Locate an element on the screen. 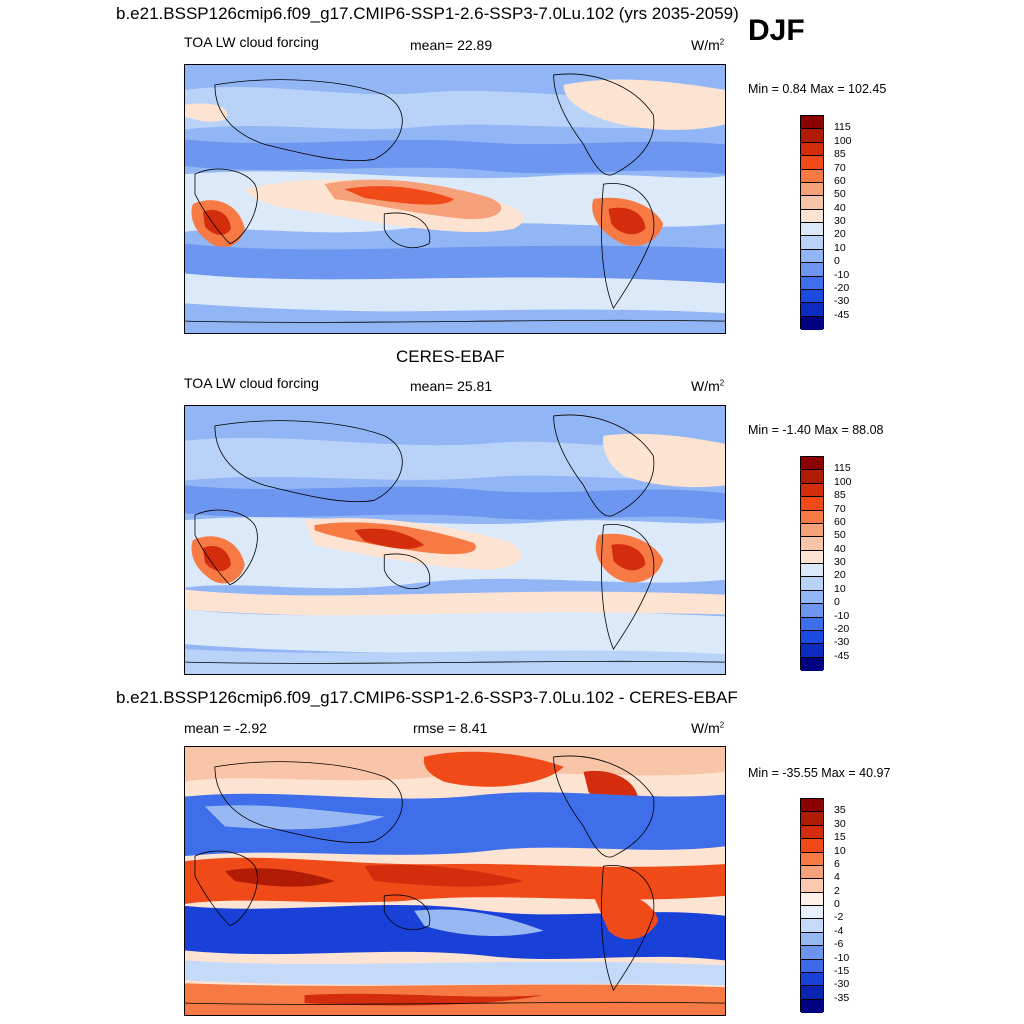  panel1-units: W/m2 is located at coordinates (708, 45).